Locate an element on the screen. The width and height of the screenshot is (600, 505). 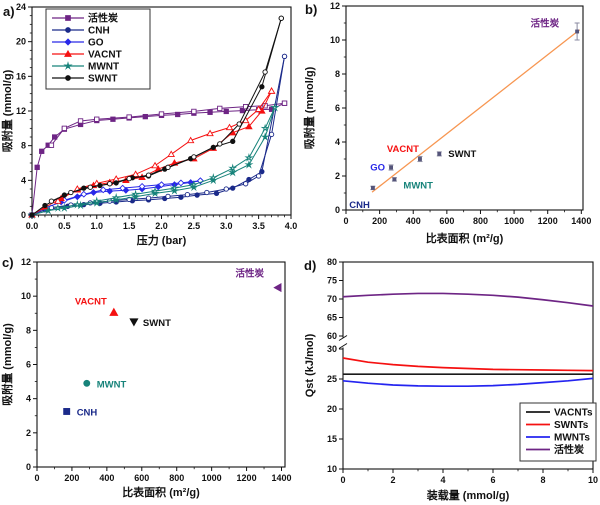
point-c-4: 活性炭 is located at coordinates (258, 280).